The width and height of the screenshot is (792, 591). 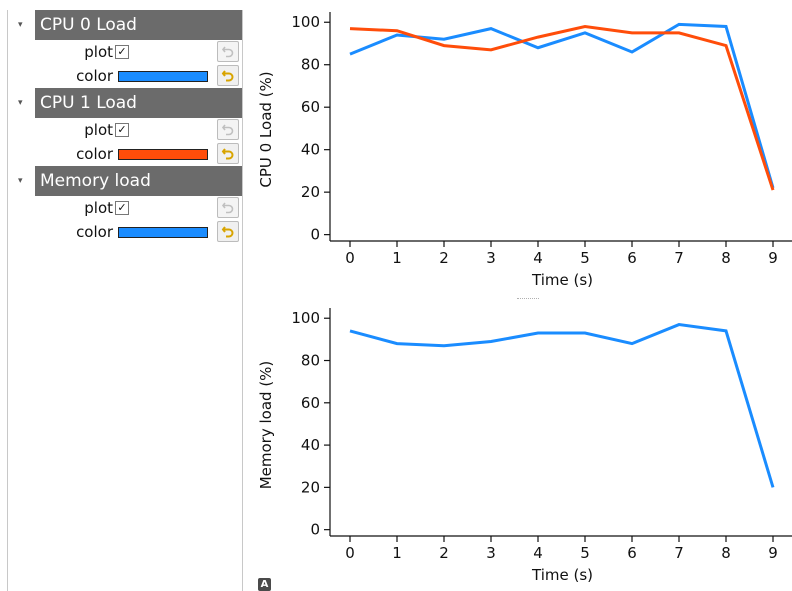 I want to click on group-cpu0-load: ▾ CPU 0 Load, so click(x=125, y=25).